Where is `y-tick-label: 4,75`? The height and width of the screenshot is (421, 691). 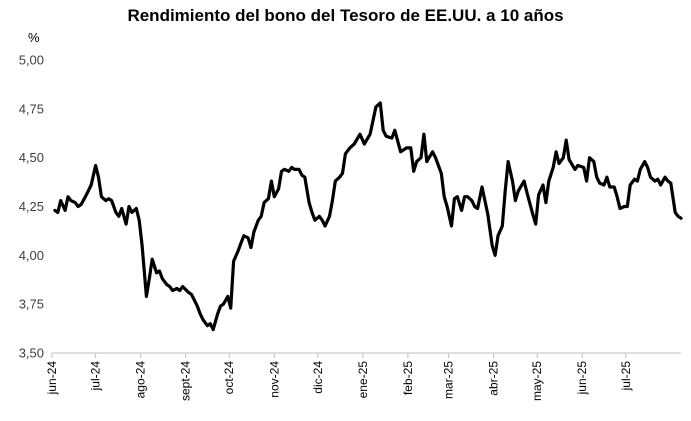
y-tick-label: 4,75 is located at coordinates (31, 108).